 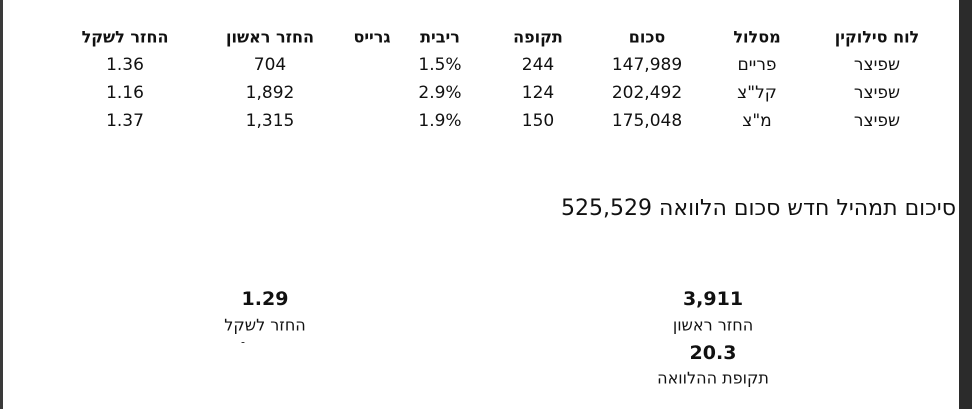 I want to click on column-header: לוח סילוקין, so click(x=877, y=37).